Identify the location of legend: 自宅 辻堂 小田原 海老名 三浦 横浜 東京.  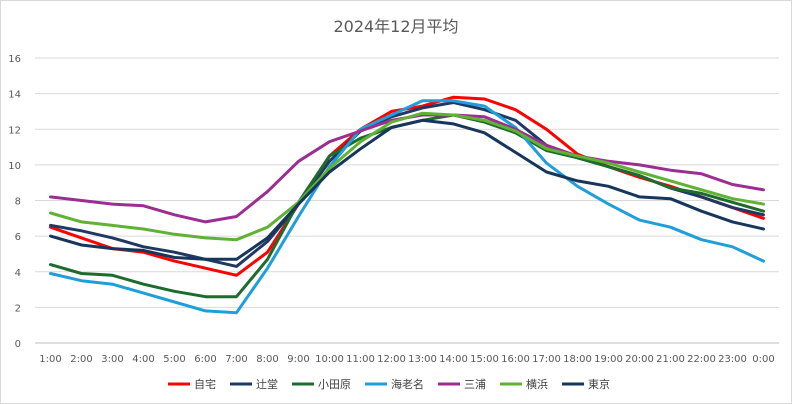
(389, 384).